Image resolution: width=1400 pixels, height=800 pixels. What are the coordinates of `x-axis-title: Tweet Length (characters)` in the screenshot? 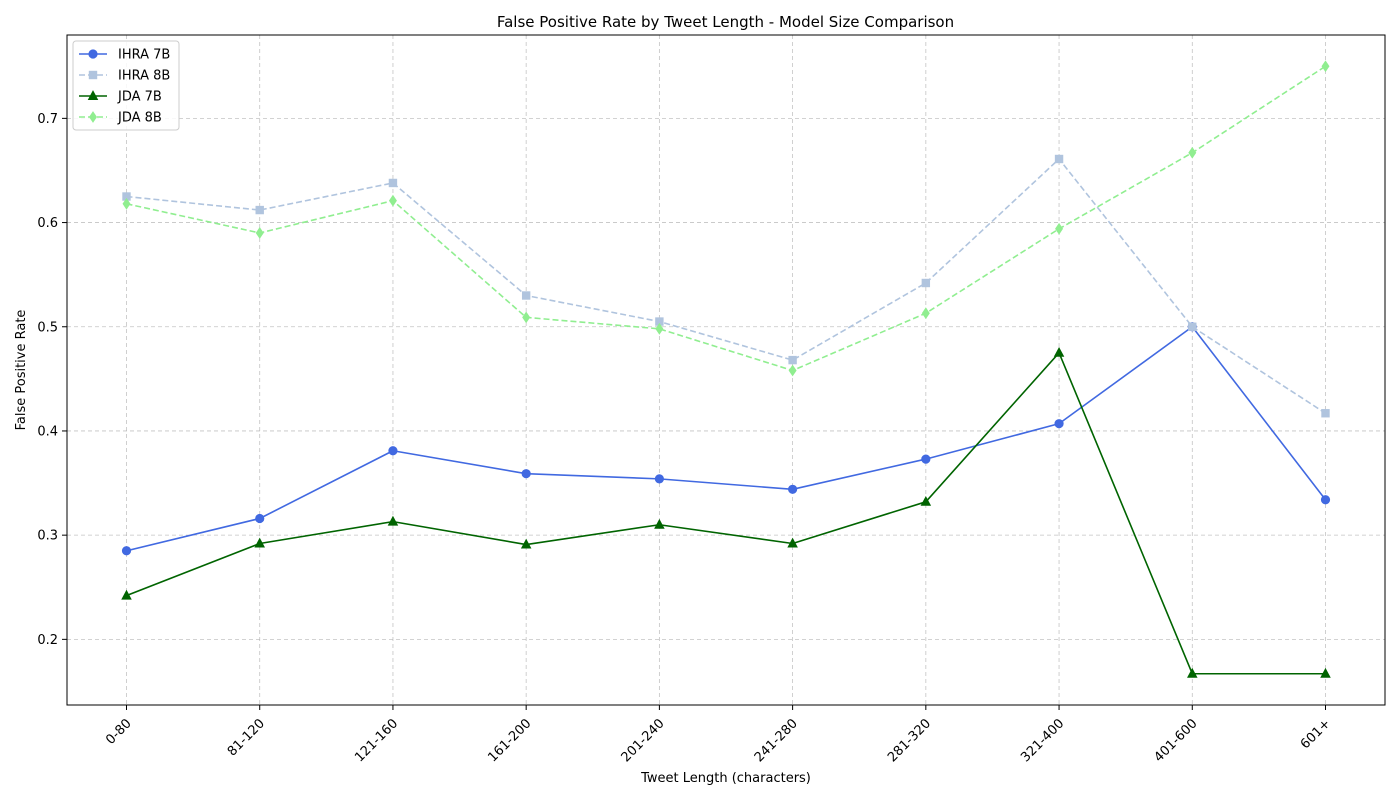 It's located at (725, 778).